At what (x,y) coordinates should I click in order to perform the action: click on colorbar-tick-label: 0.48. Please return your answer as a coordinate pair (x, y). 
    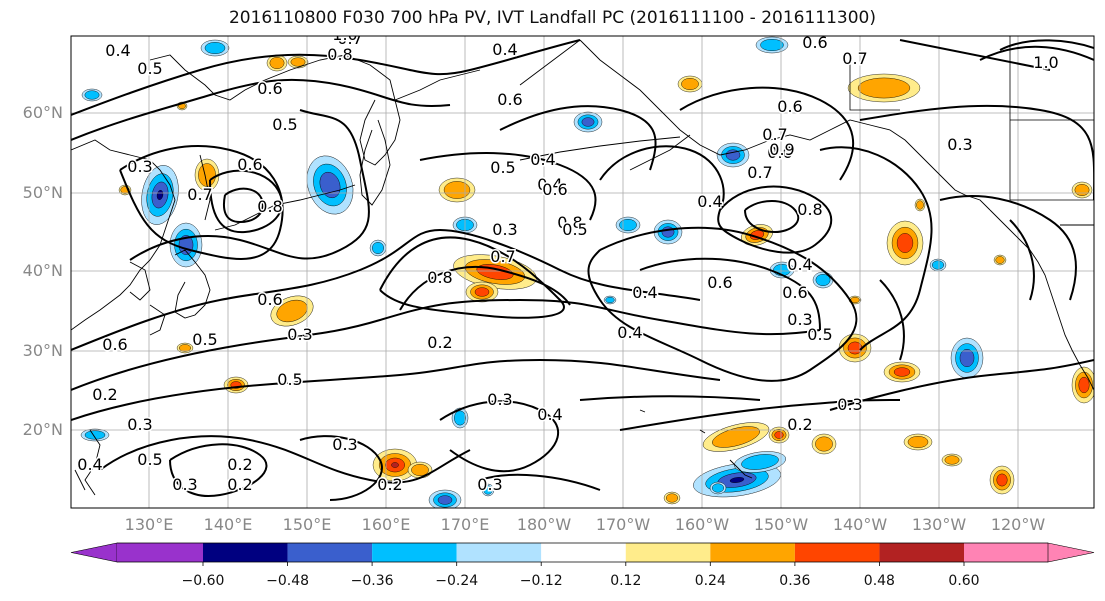
    Looking at the image, I should click on (879, 581).